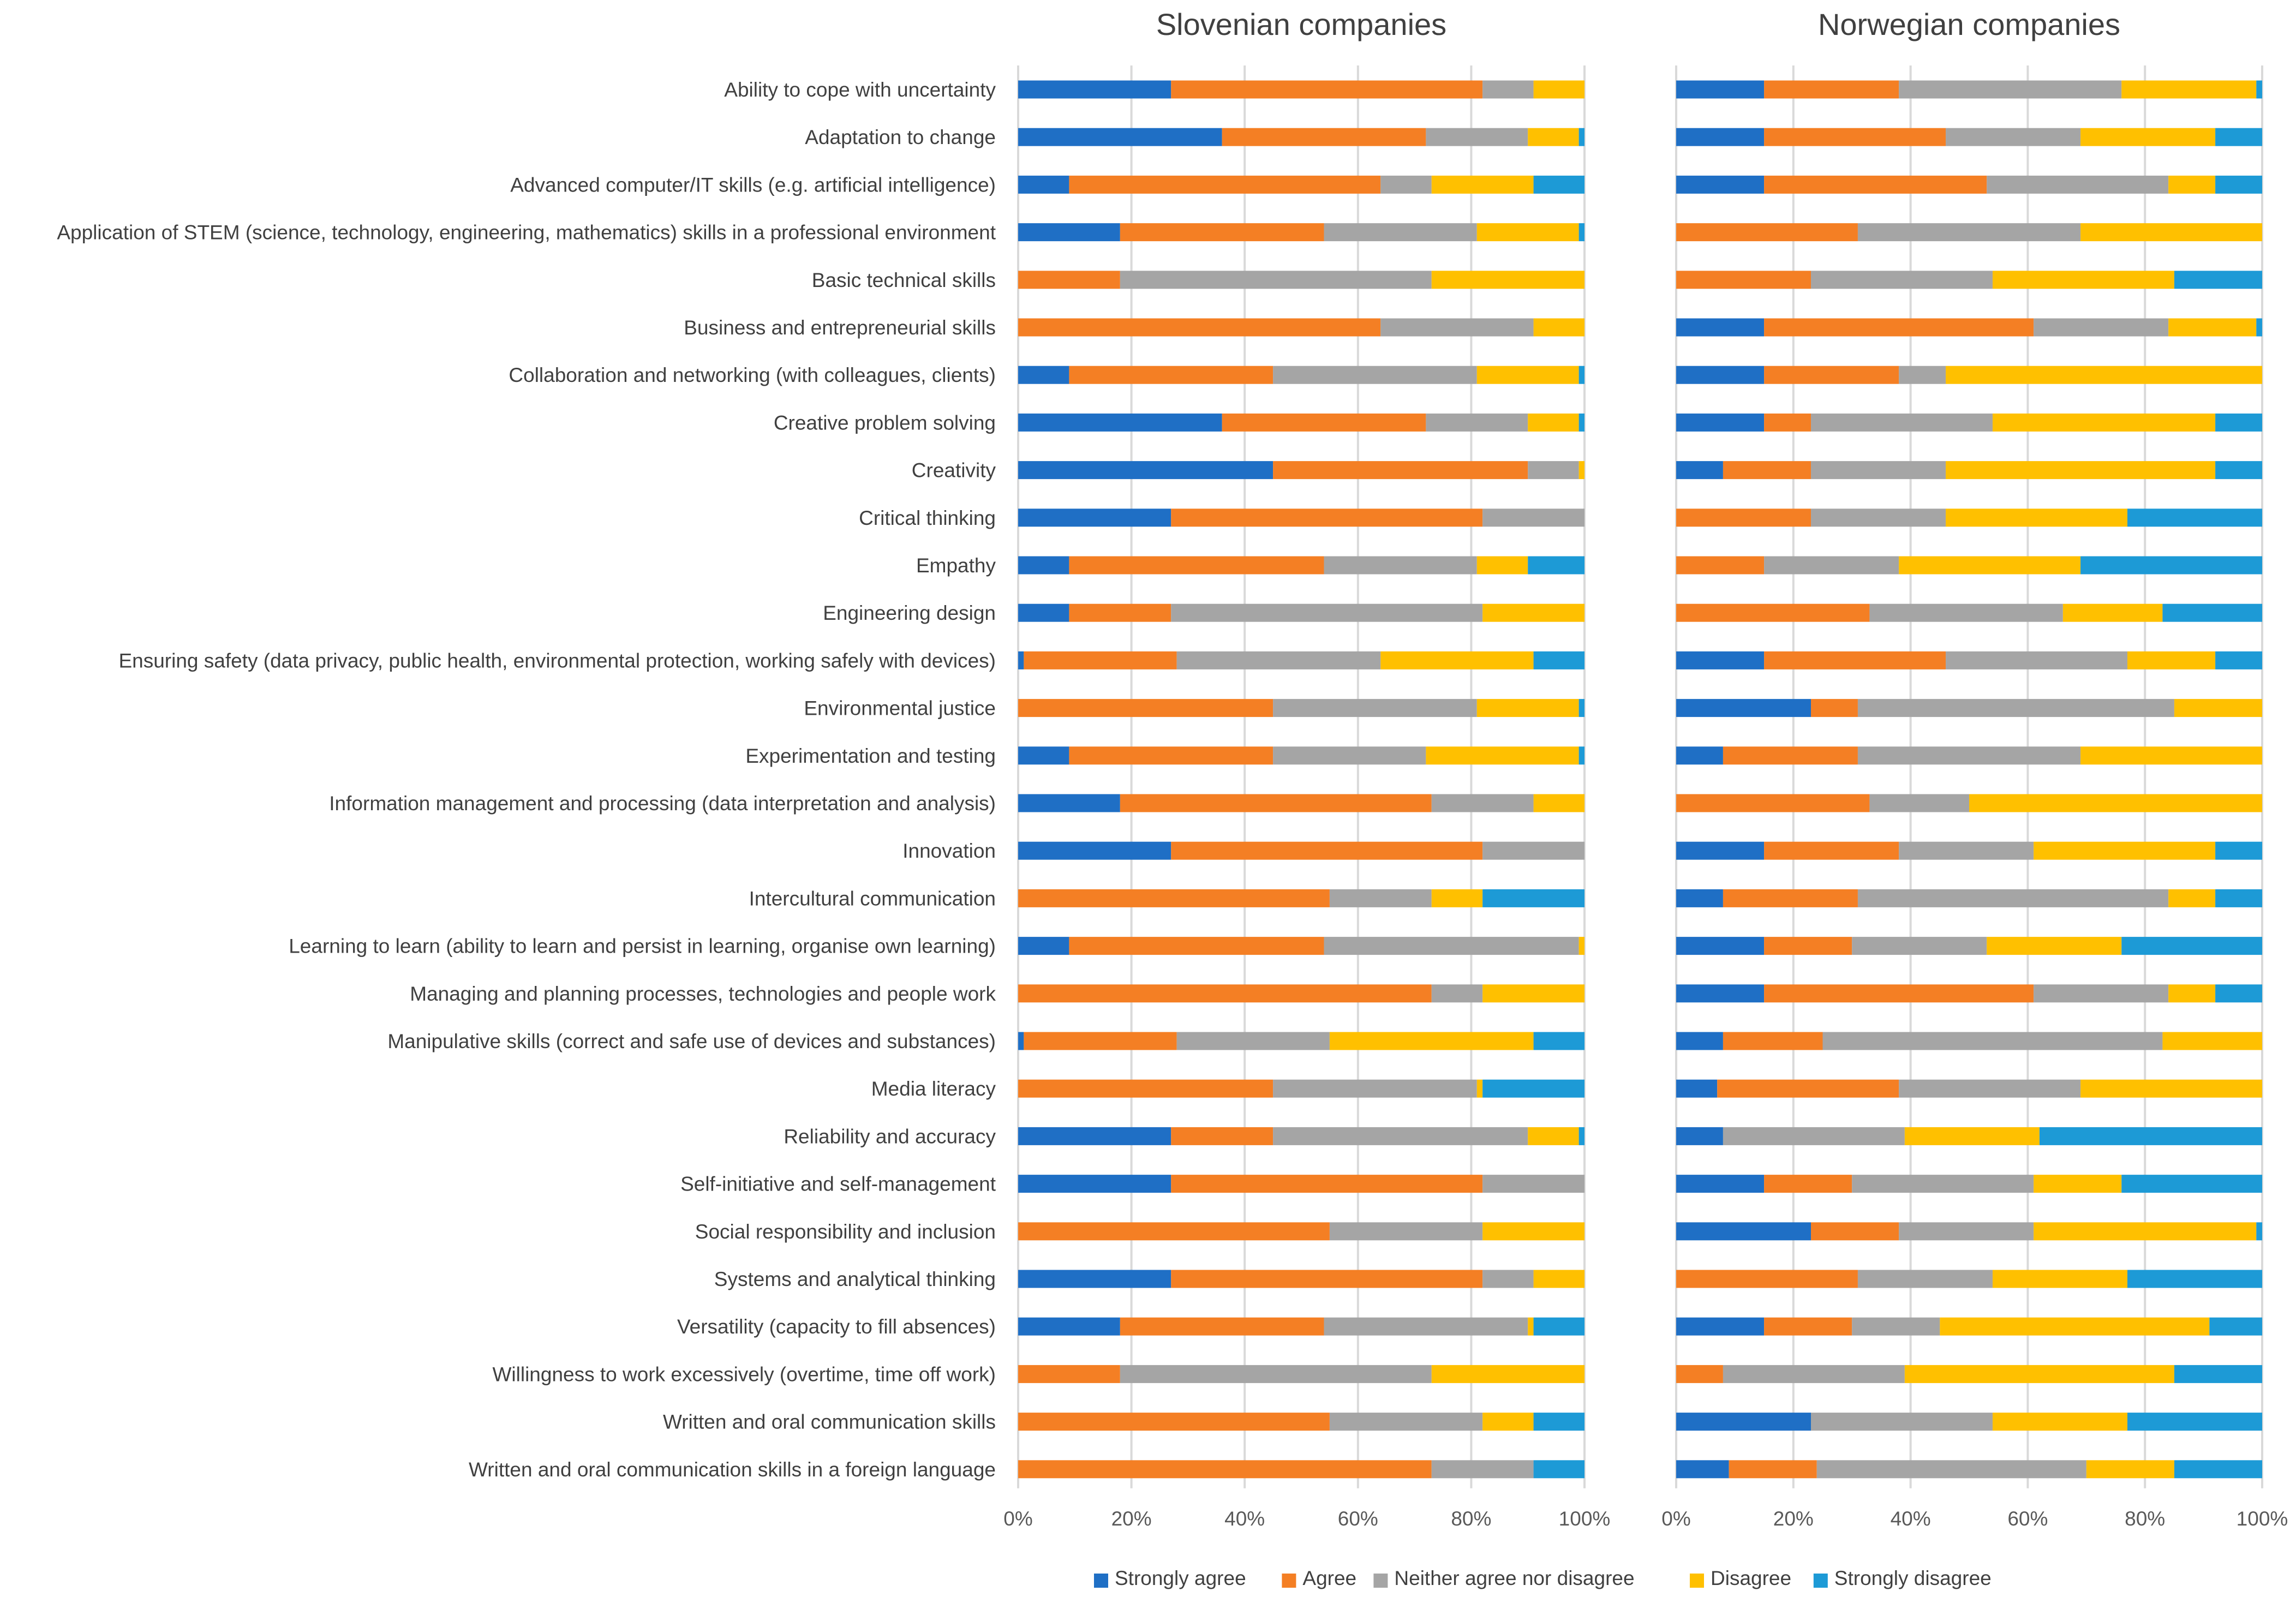 Image resolution: width=2296 pixels, height=1609 pixels. What do you see at coordinates (2259, 1231) in the screenshot?
I see `bar-norwegian-companies-row-25-strongly-disagree` at bounding box center [2259, 1231].